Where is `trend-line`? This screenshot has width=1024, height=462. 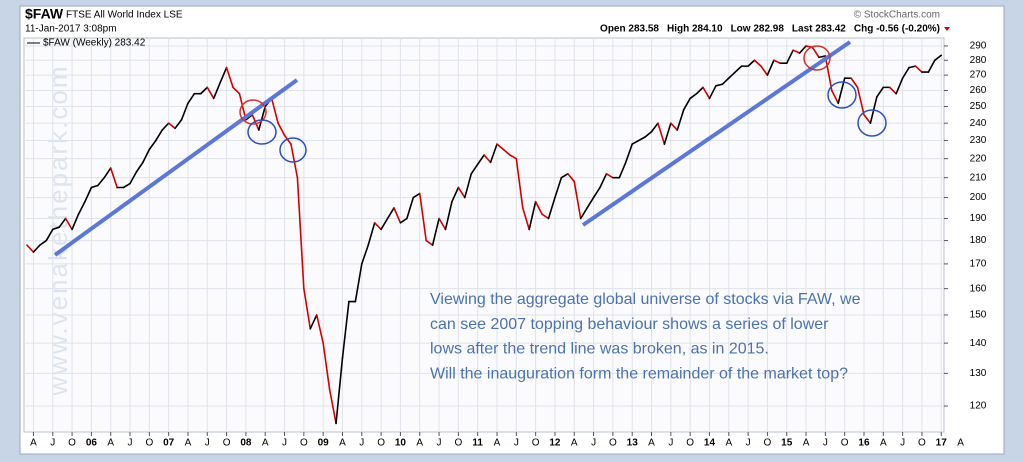
trend-line is located at coordinates (176, 167).